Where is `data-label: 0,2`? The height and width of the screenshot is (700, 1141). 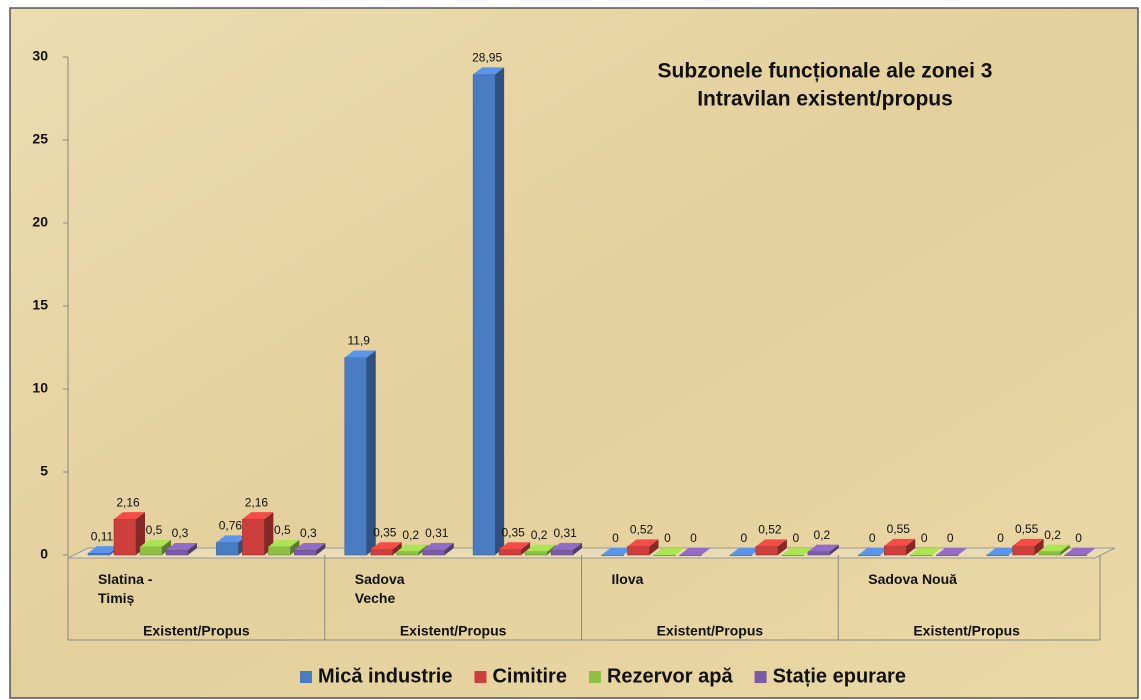 data-label: 0,2 is located at coordinates (410, 535).